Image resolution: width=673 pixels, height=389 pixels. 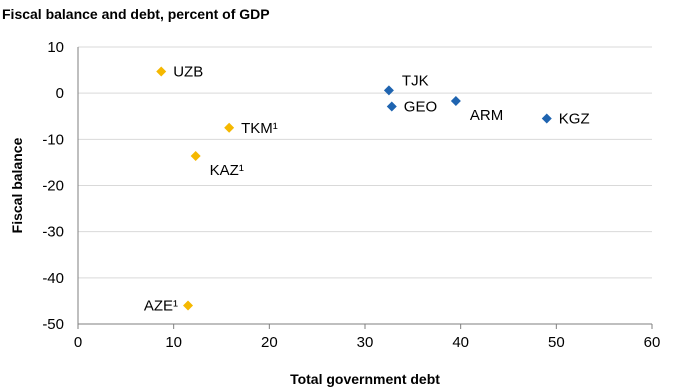 What do you see at coordinates (53, 278) in the screenshot?
I see `y-tick-label: -40` at bounding box center [53, 278].